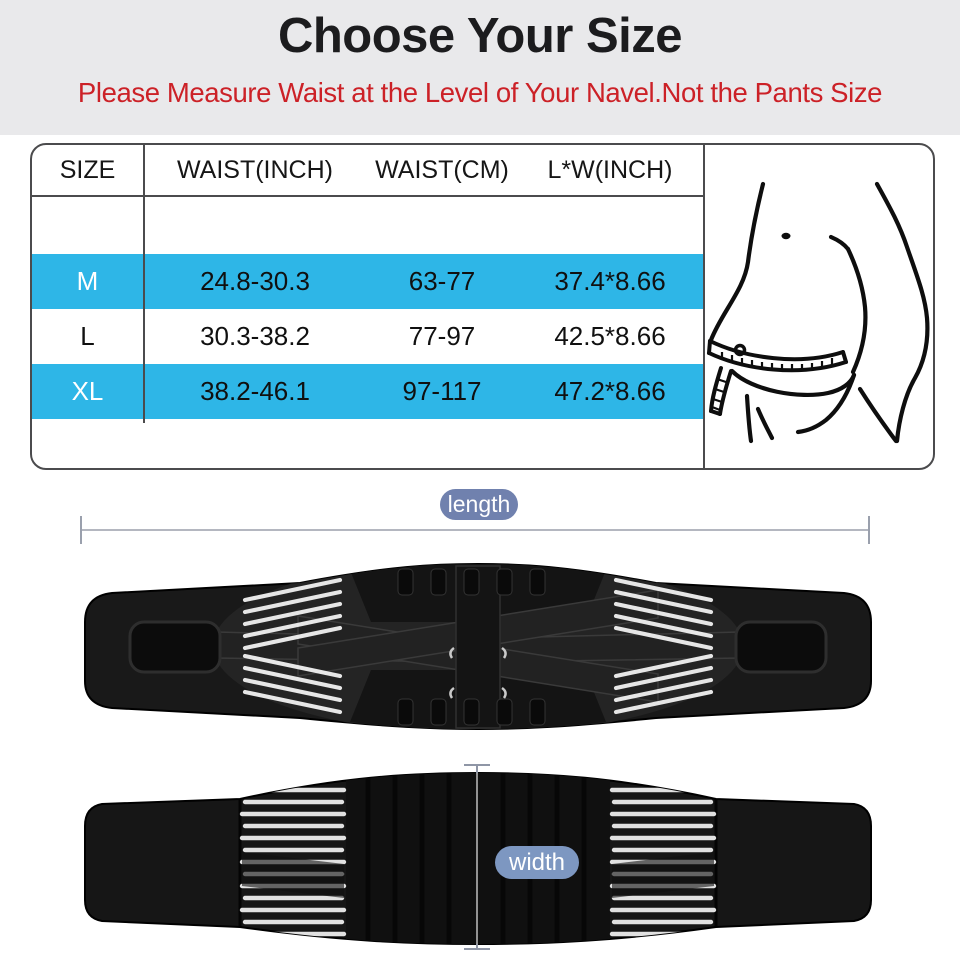  Describe the element at coordinates (87, 169) in the screenshot. I see `header-size: SIZE` at that location.